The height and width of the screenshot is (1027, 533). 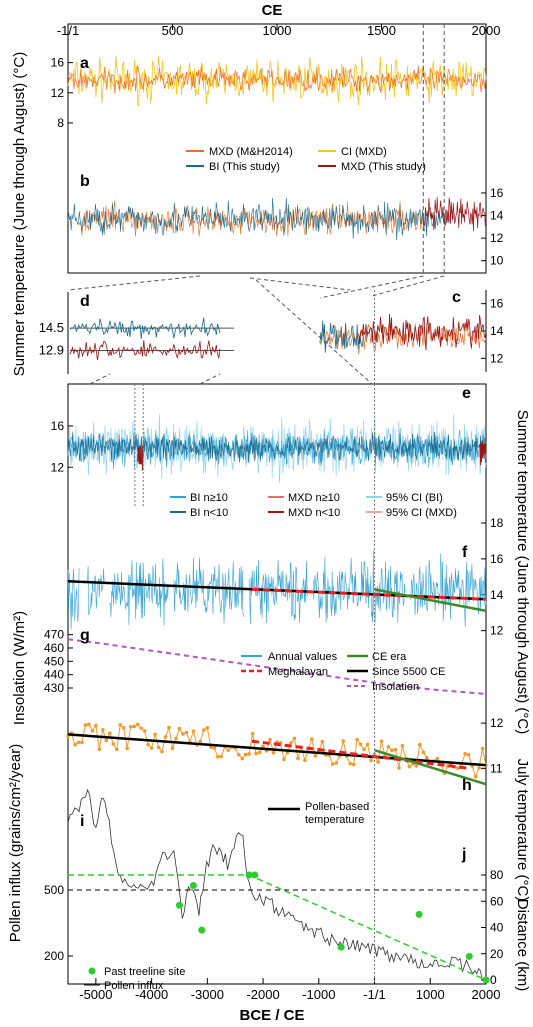 What do you see at coordinates (68, 30) in the screenshot?
I see `top-tick-label-0: -1/1` at bounding box center [68, 30].